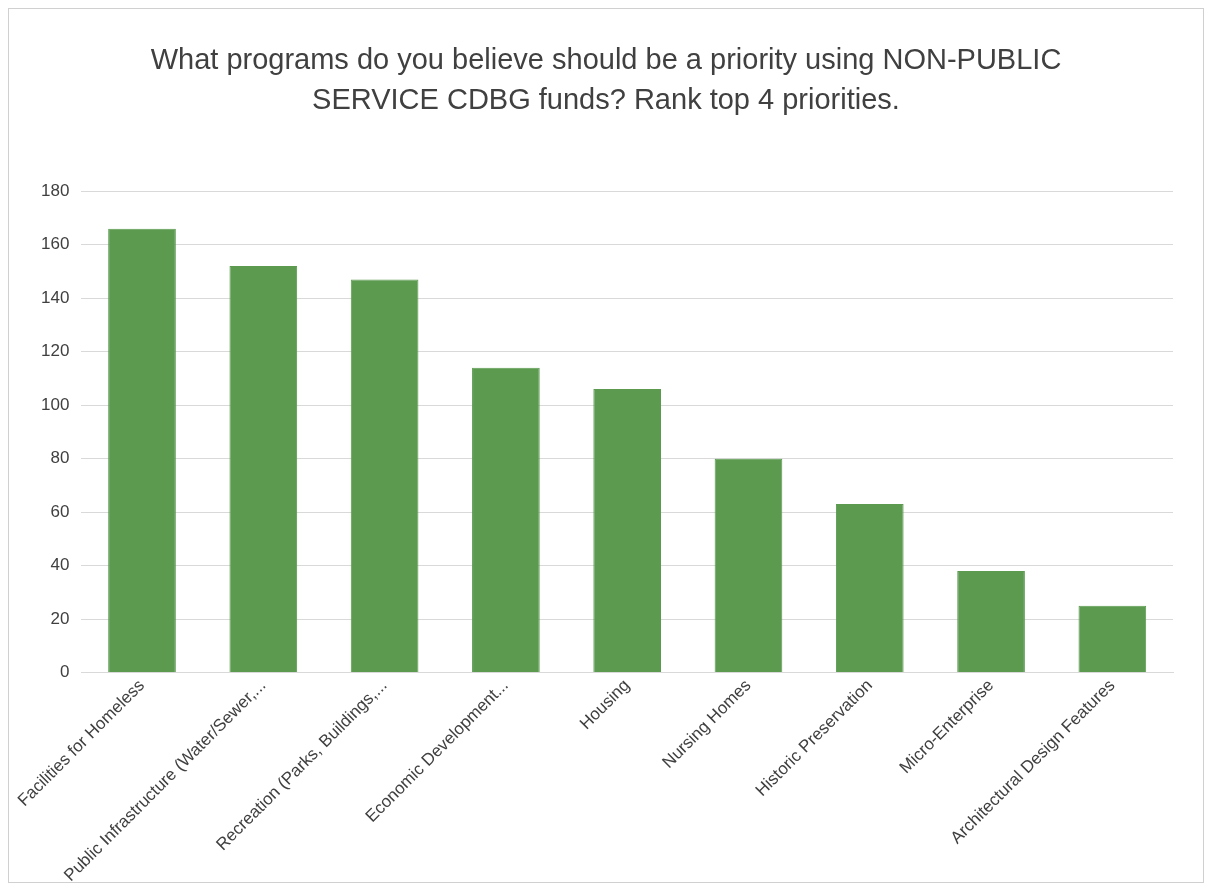 Image resolution: width=1216 pixels, height=895 pixels. I want to click on y-tick-label: 120, so click(55, 351).